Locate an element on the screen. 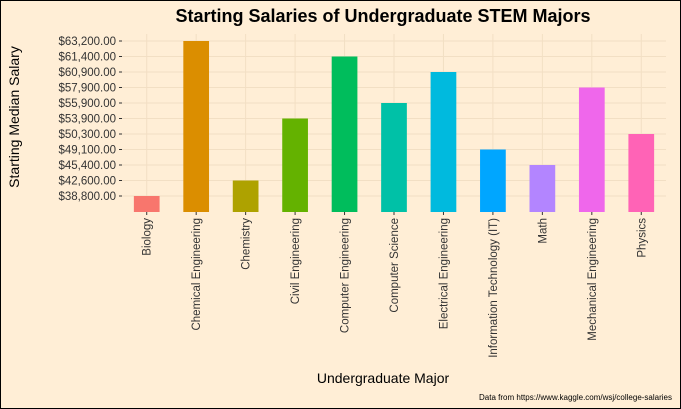 This screenshot has width=681, height=409. y-tick-label: $57,900.00 is located at coordinates (87, 89).